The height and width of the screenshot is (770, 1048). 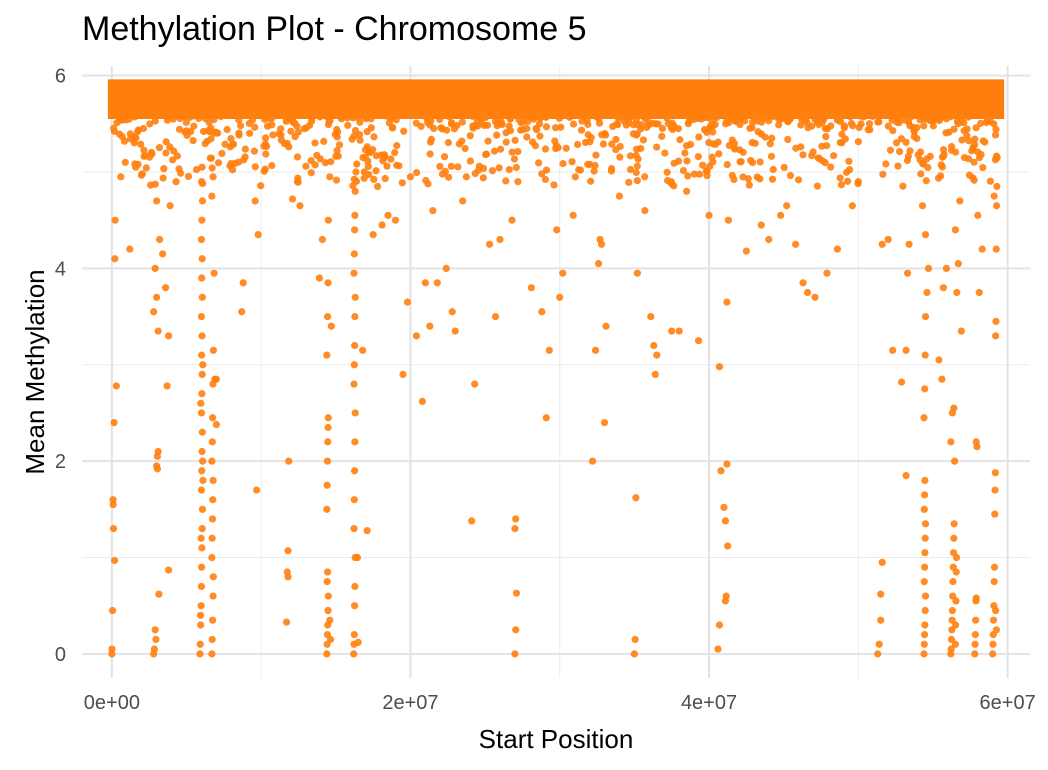 I want to click on x-axis-tick-labels: 0e+00 2e+07 4e+07 6e+07, so click(x=560, y=703).